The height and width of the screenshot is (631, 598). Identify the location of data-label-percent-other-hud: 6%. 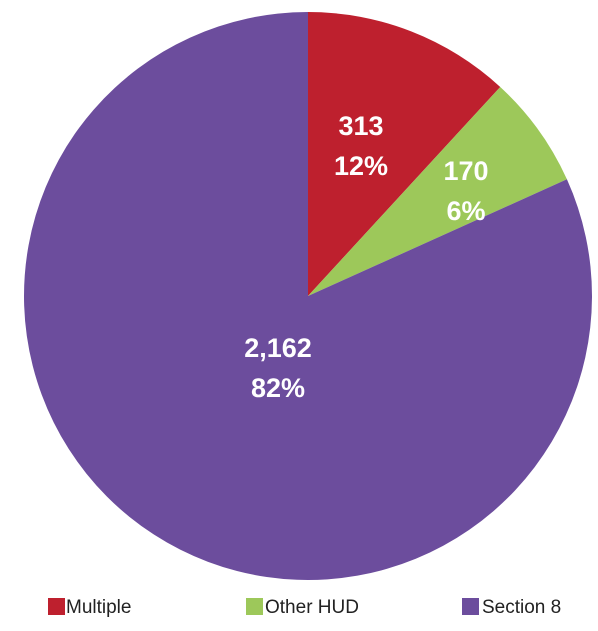
(465, 211).